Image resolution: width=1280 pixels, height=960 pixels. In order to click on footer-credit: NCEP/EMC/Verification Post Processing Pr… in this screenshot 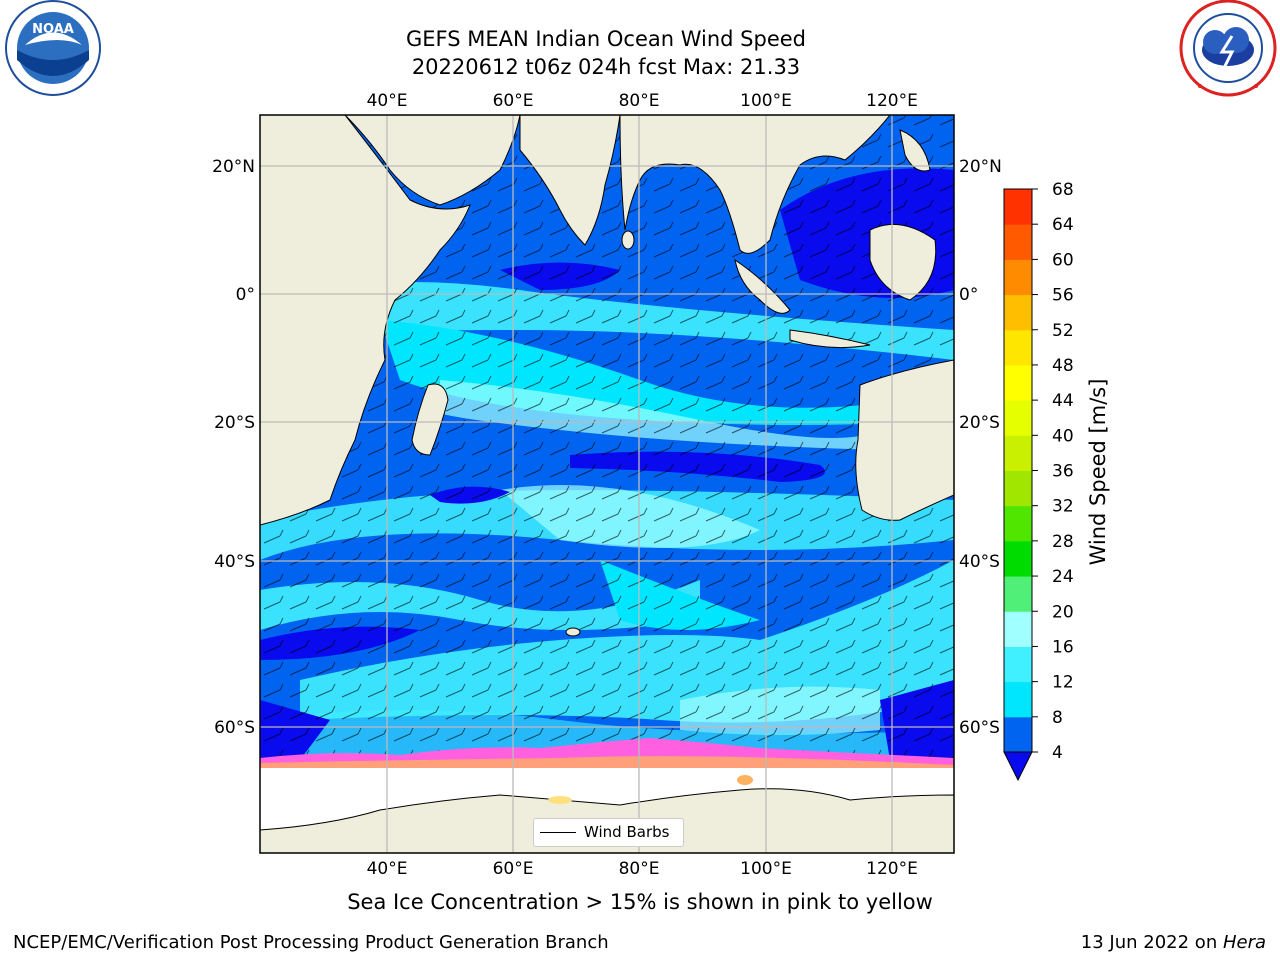, I will do `click(311, 942)`.